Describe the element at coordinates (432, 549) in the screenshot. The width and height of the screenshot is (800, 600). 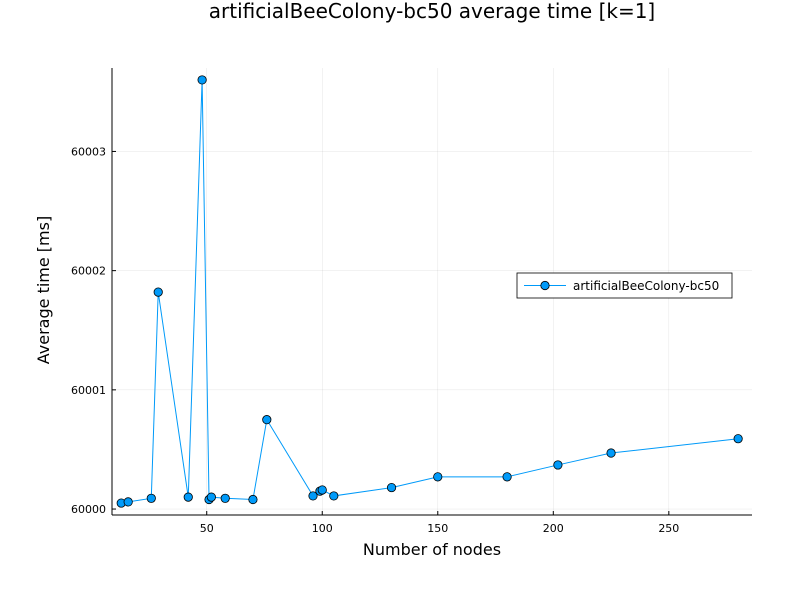
I see `x-axis-label: Number of nodes` at that location.